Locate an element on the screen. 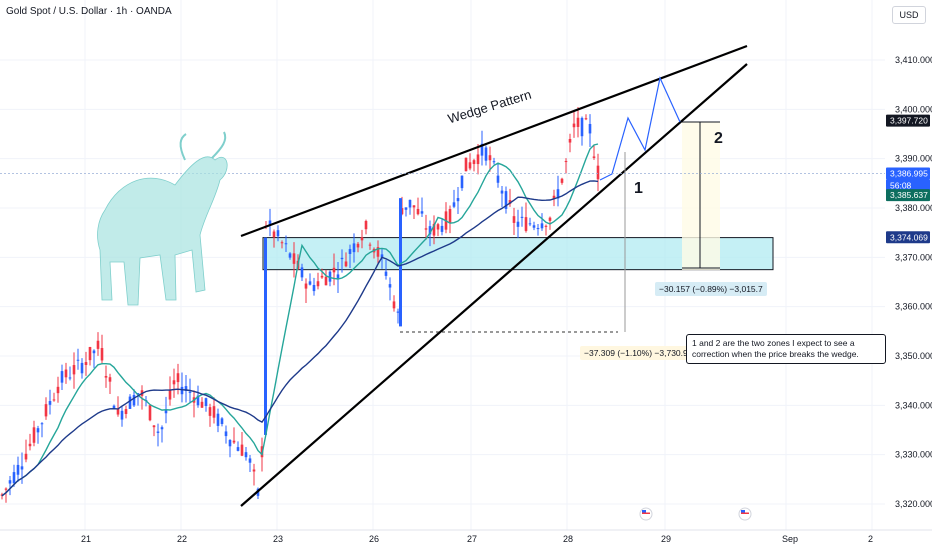 The height and width of the screenshot is (550, 932). price-tag-label: 3,385.637 is located at coordinates (909, 195).